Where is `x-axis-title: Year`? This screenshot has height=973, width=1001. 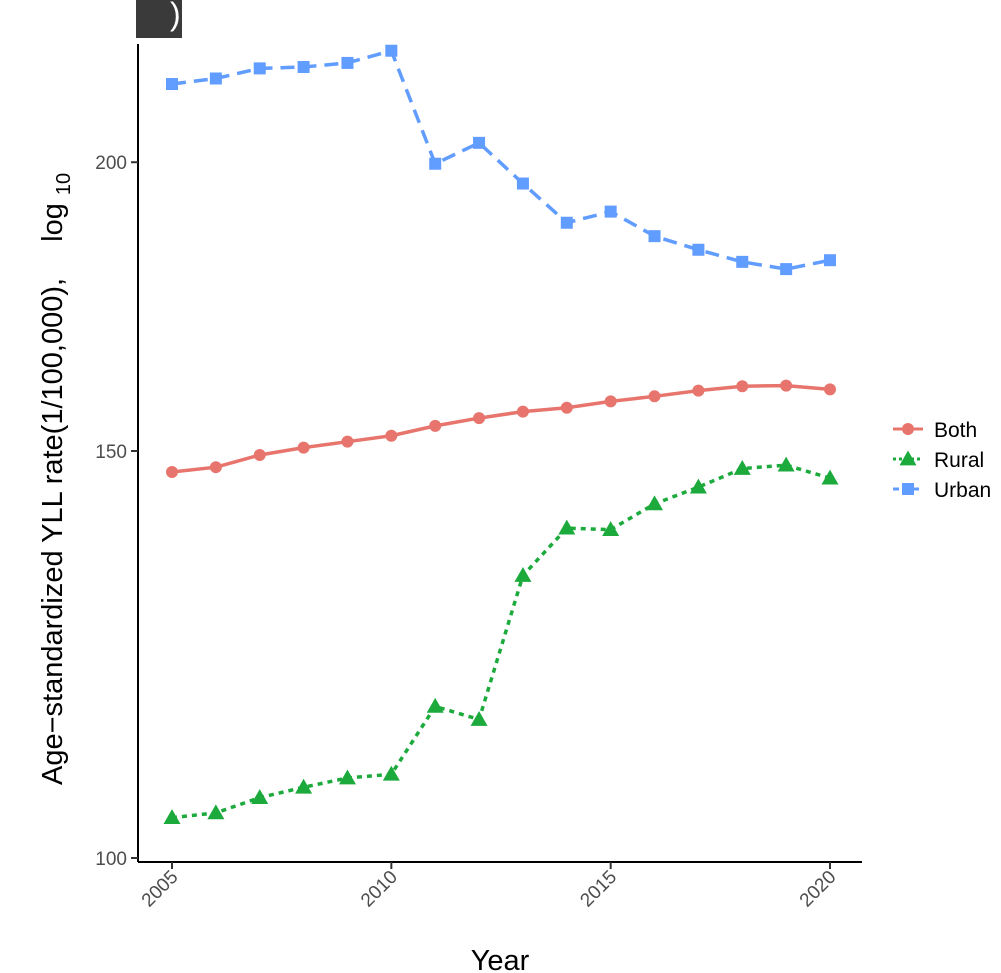 x-axis-title: Year is located at coordinates (500, 959).